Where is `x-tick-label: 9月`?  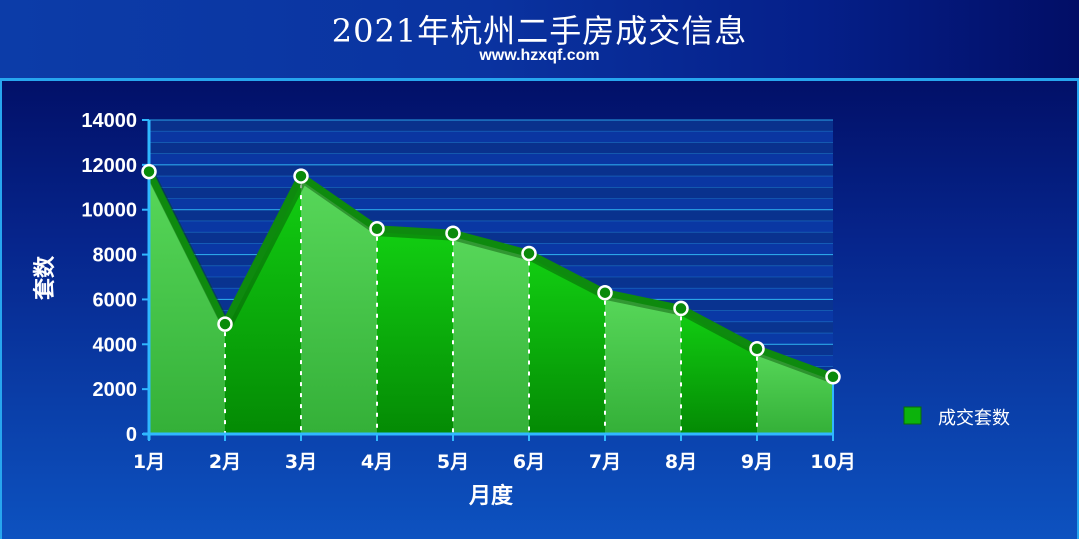 x-tick-label: 9月 is located at coordinates (757, 462).